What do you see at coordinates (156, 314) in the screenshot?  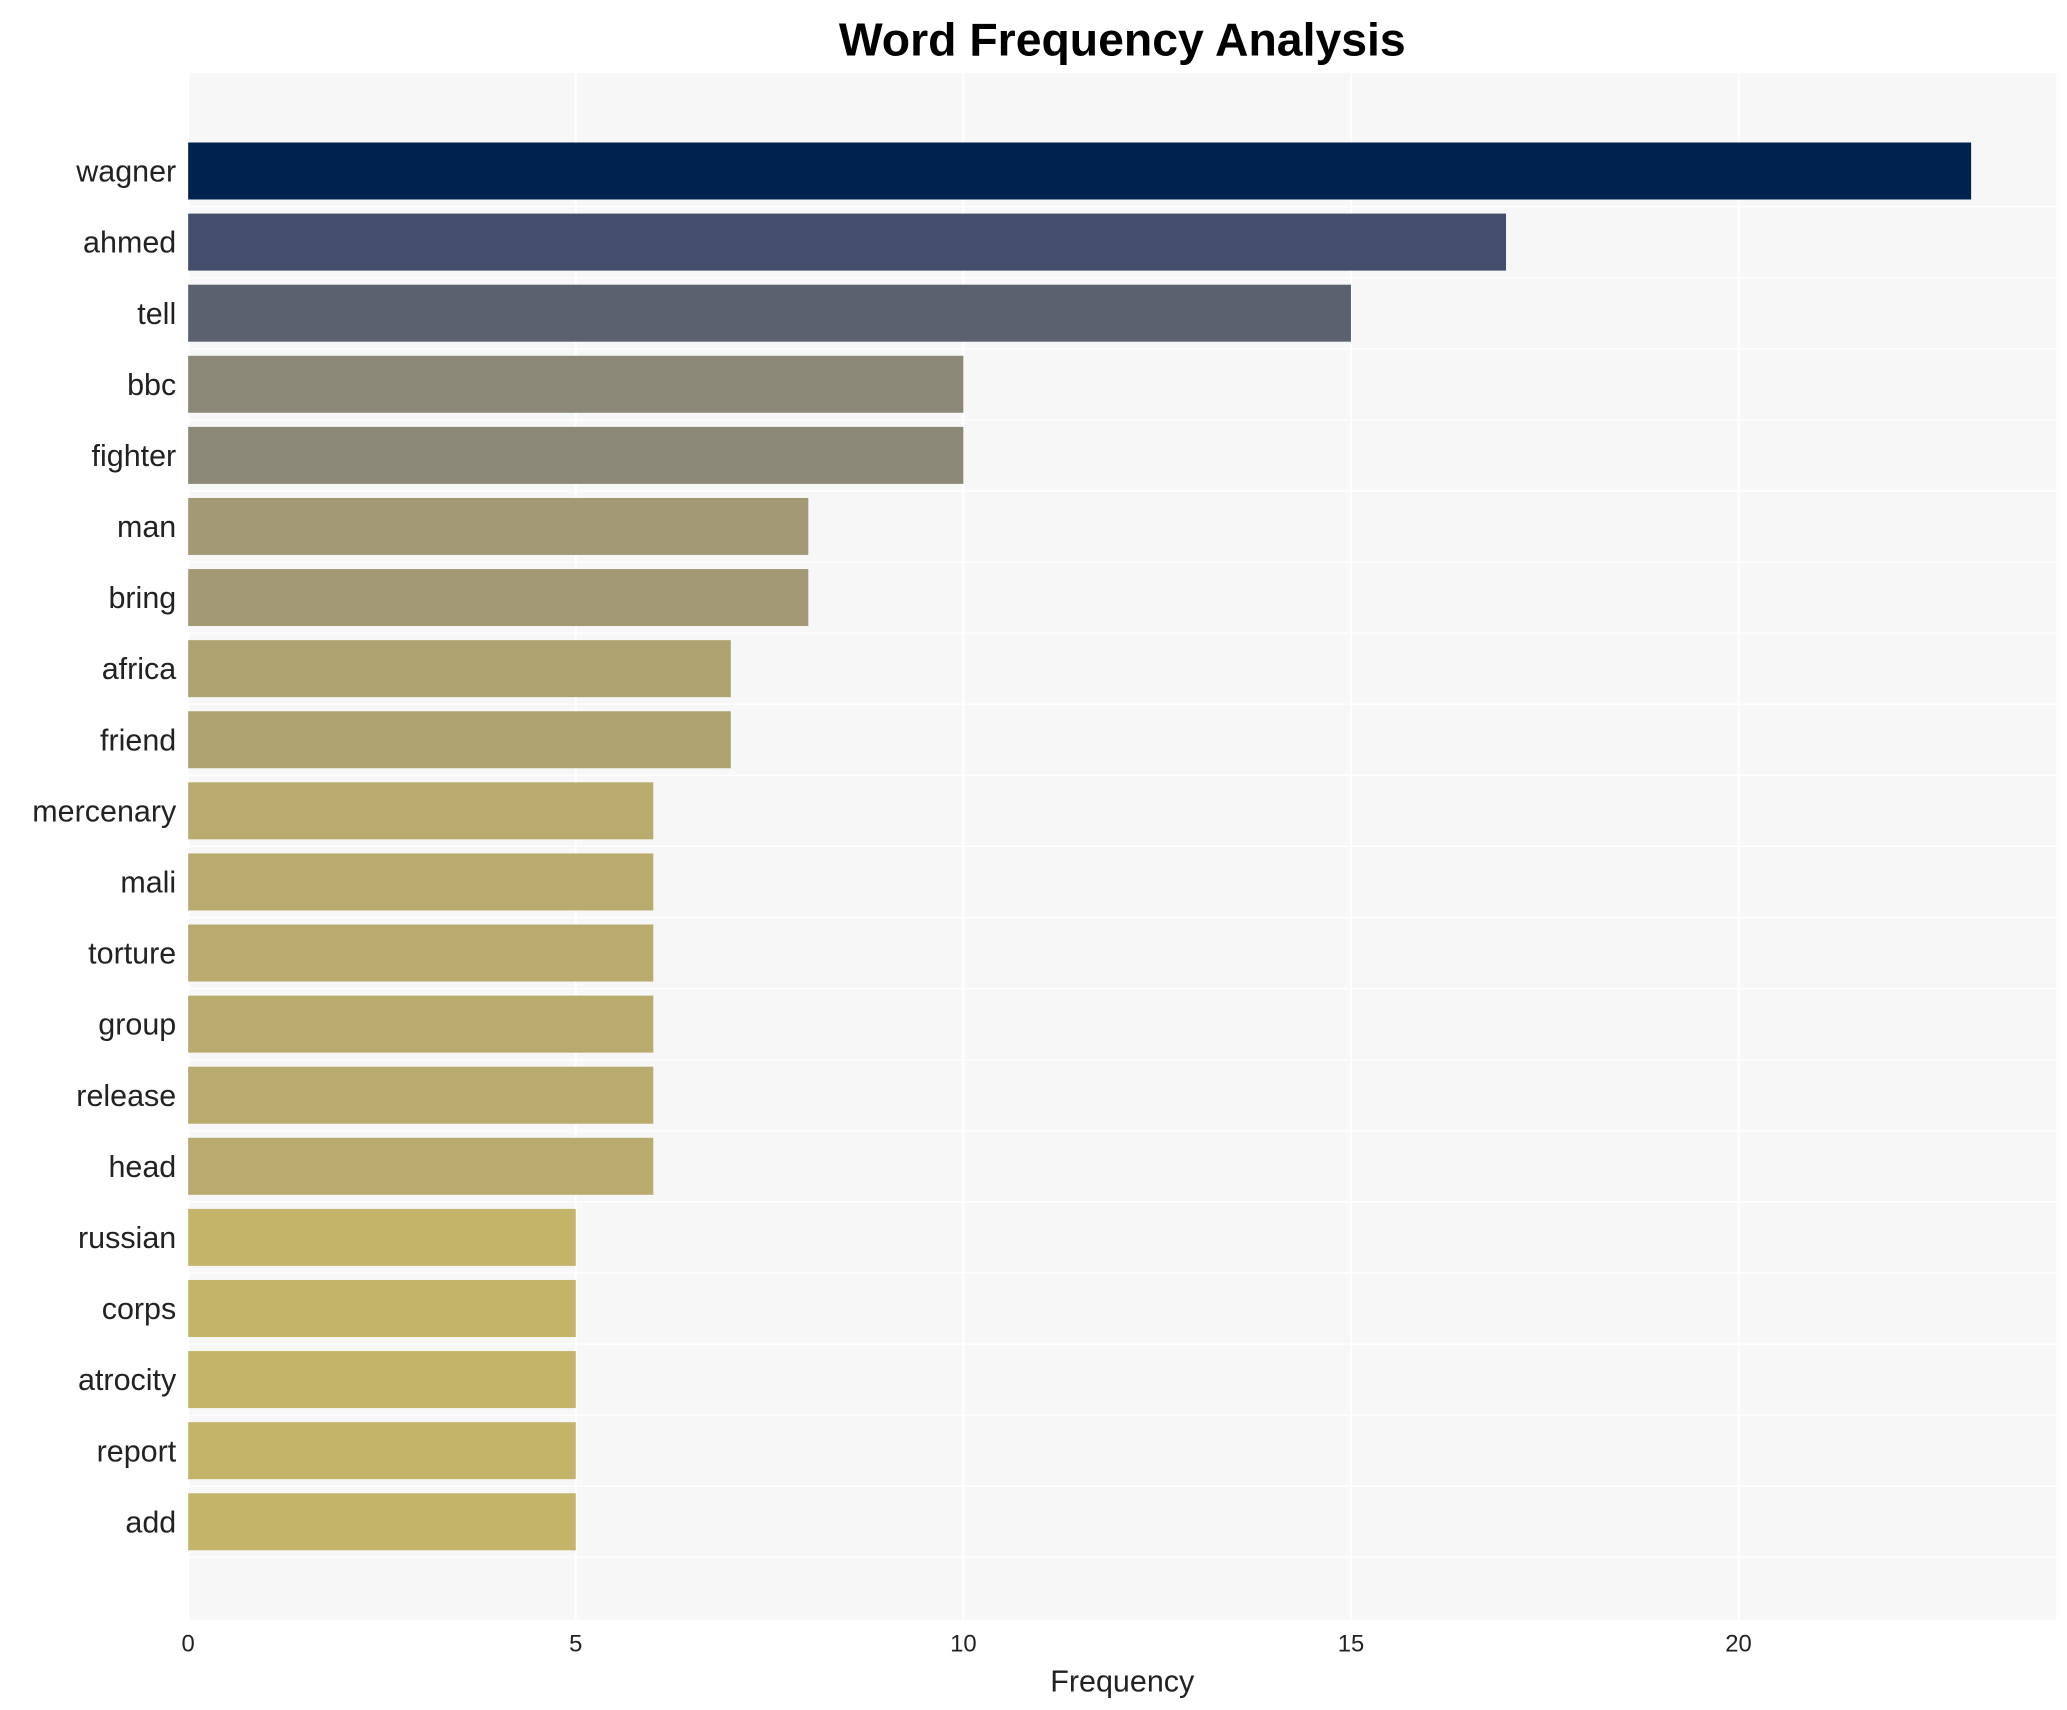 I see `y-tick-label: tell` at bounding box center [156, 314].